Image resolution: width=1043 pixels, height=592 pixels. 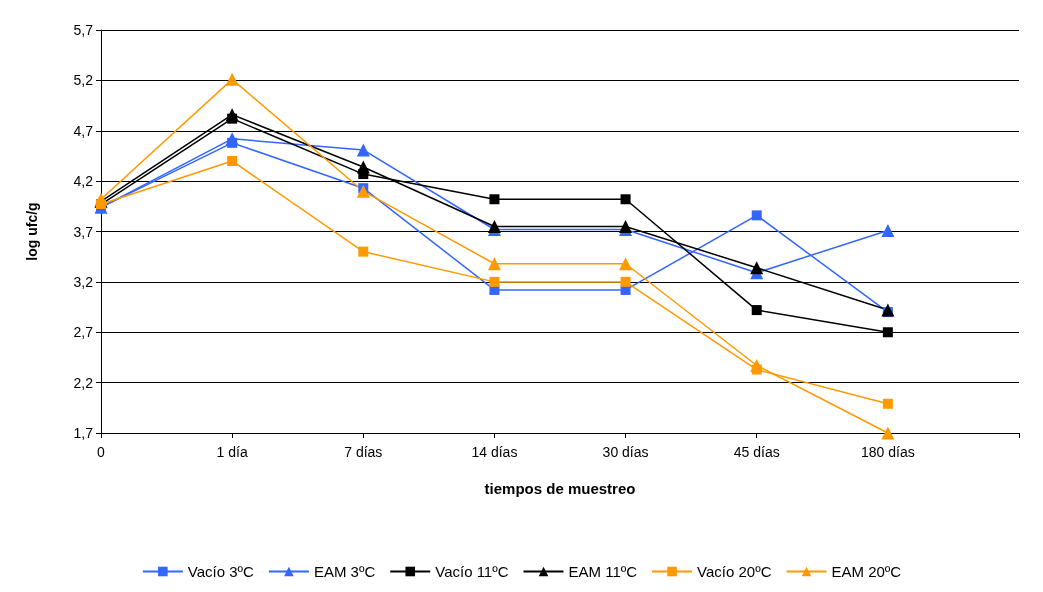 What do you see at coordinates (83, 332) in the screenshot?
I see `y-tick-label: 2,7` at bounding box center [83, 332].